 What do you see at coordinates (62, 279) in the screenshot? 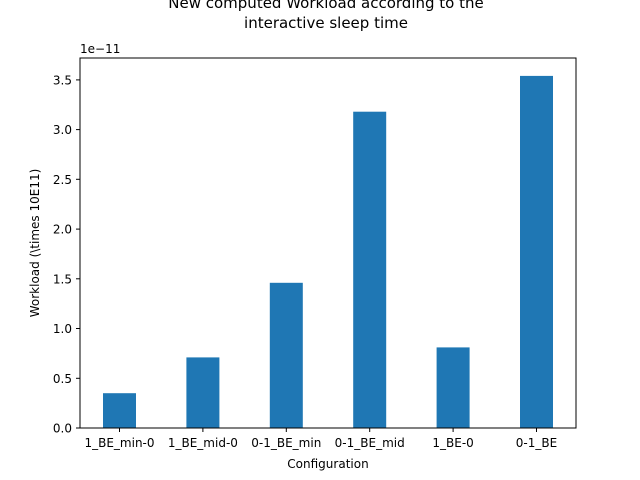
I see `y-tick-label: 1.5` at bounding box center [62, 279].